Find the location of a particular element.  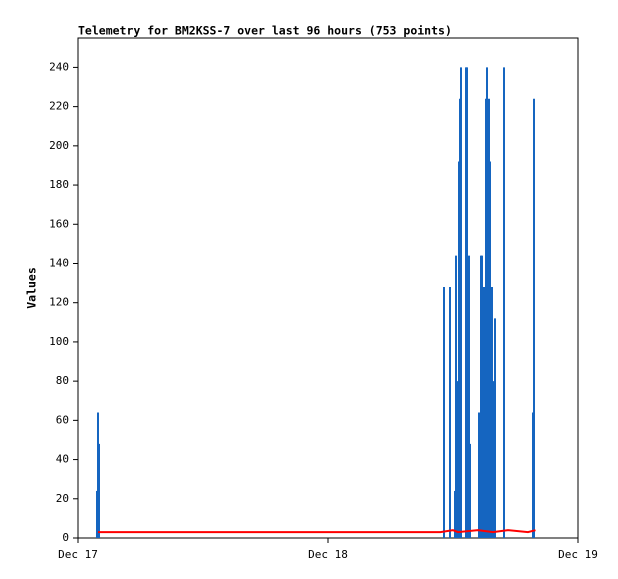

y-tick-label: 0 is located at coordinates (65, 537).